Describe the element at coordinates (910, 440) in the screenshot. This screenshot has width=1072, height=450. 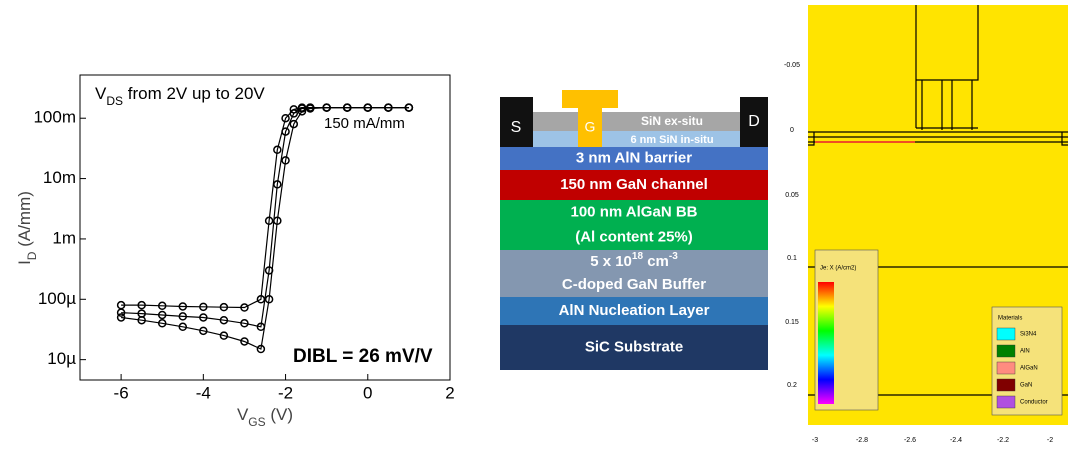
I see `sim-x-tick: -2.6` at that location.